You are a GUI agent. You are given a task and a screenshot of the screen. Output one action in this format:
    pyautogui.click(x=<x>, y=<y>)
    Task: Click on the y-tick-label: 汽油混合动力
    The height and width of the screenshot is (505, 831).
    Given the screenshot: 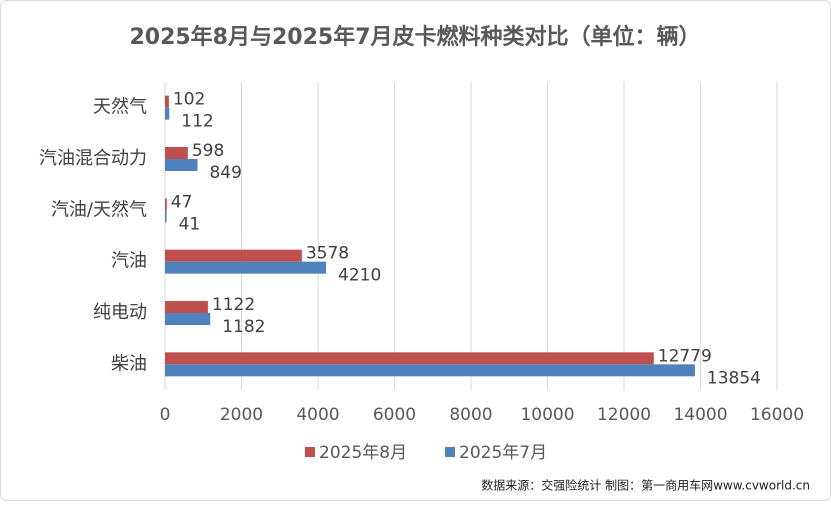 What is the action you would take?
    pyautogui.click(x=93, y=158)
    